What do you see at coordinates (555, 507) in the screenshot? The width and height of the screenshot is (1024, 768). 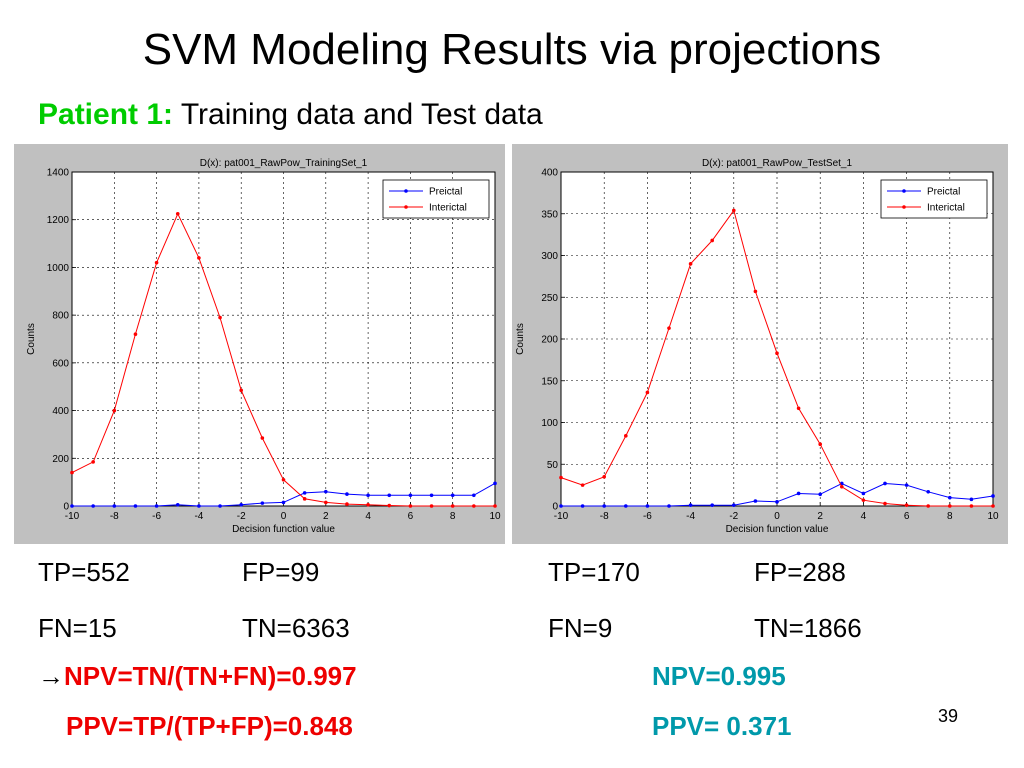 I see `test-y-tick-label: 0` at bounding box center [555, 507].